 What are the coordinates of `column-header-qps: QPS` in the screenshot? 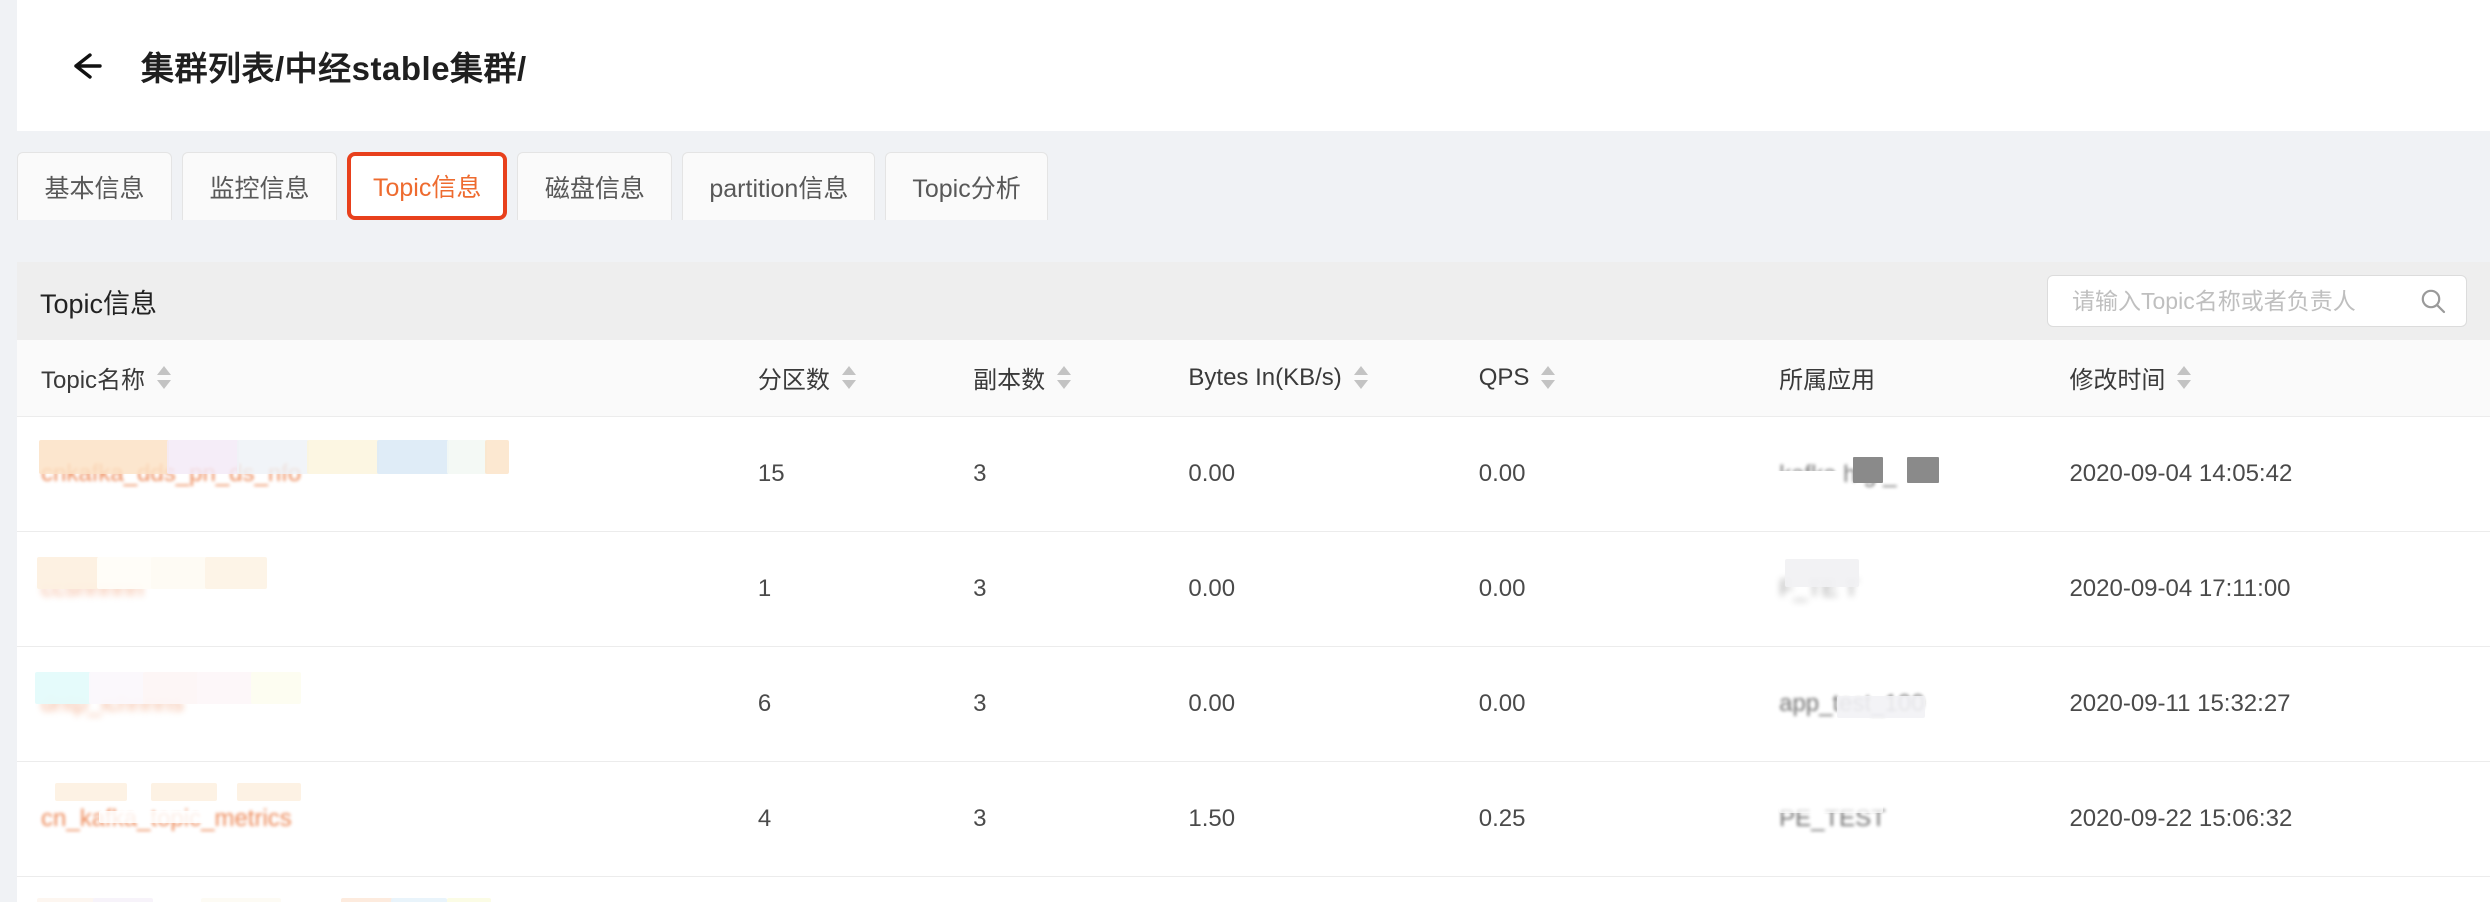 It's located at (1629, 378).